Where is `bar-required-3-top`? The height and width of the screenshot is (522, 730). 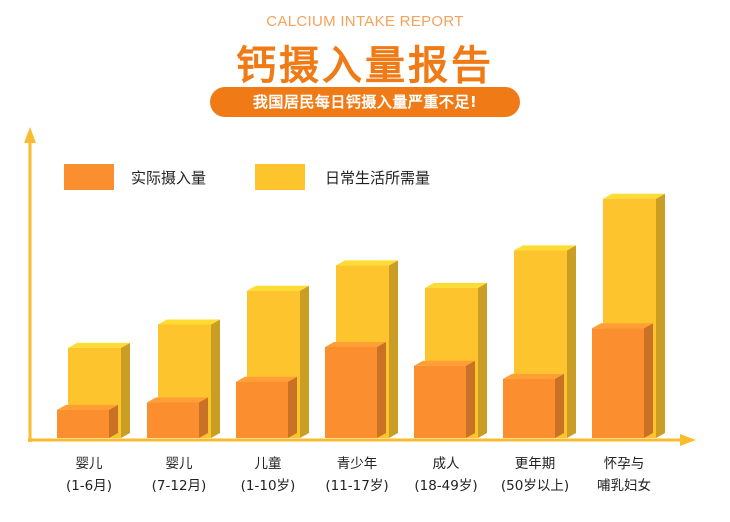 bar-required-3-top is located at coordinates (367, 263).